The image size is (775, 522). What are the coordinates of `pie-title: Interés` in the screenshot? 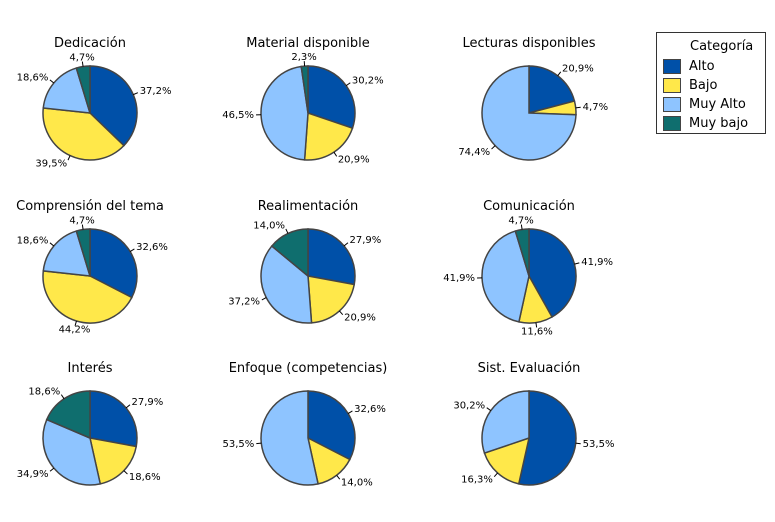 It's located at (90, 368).